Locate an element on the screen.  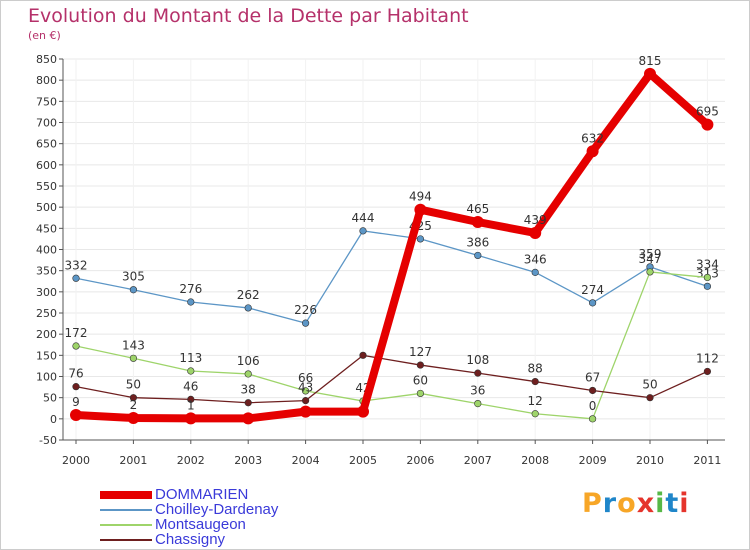
x-tick-label: 2005 is located at coordinates (363, 460).